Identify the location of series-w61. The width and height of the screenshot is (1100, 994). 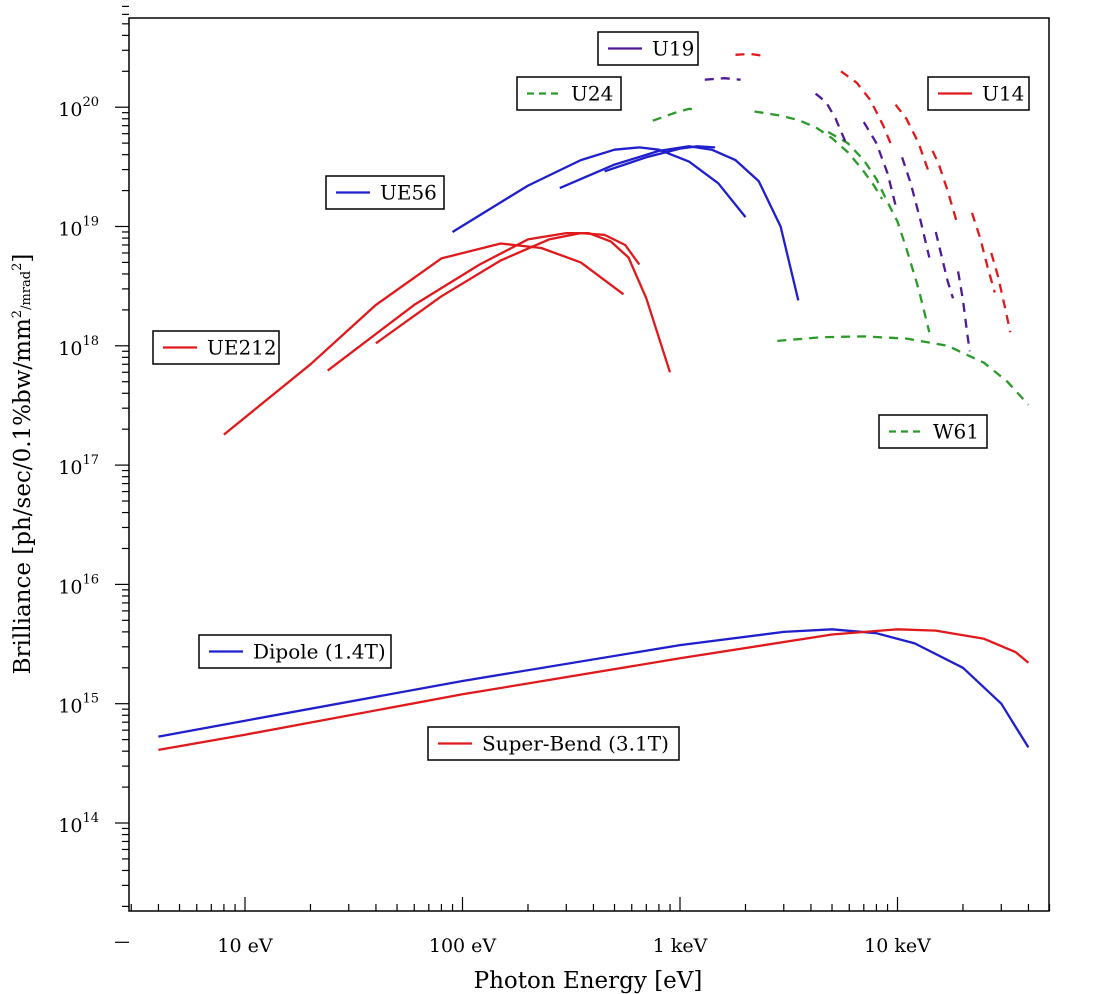
(903, 370).